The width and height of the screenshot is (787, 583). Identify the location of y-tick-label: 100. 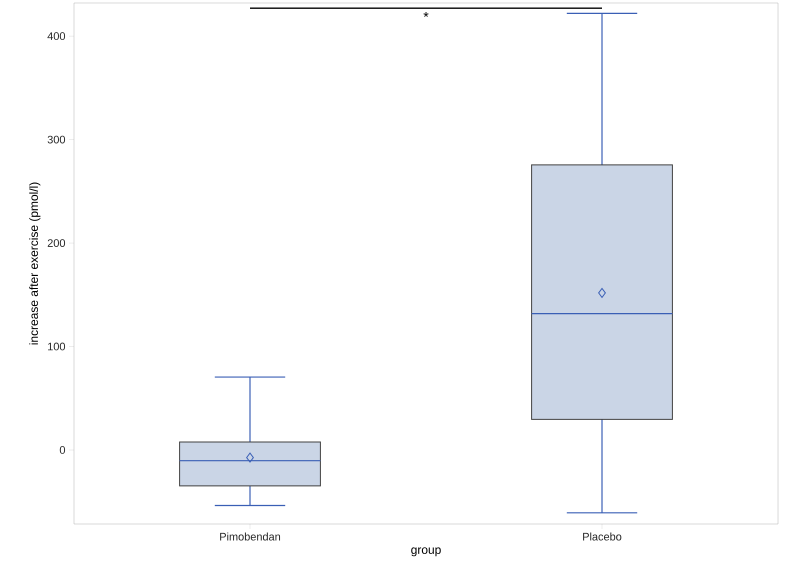
(57, 346).